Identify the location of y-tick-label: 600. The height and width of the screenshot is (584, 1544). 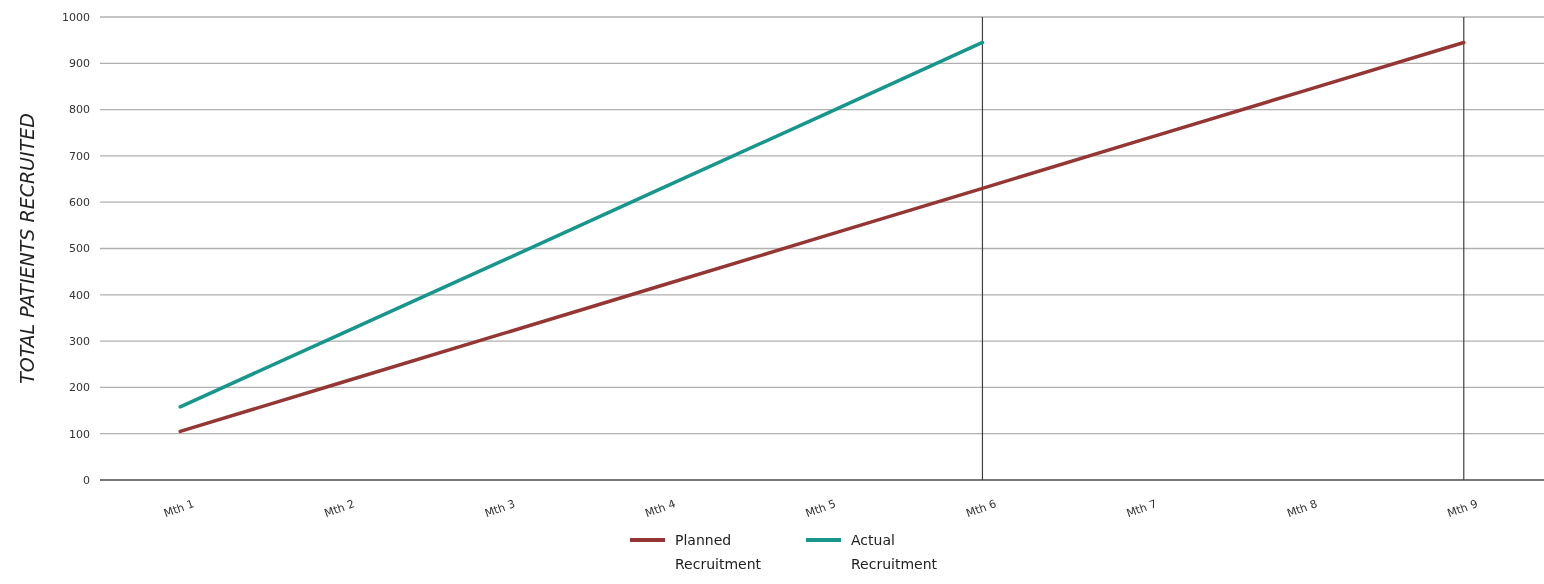
(79, 203).